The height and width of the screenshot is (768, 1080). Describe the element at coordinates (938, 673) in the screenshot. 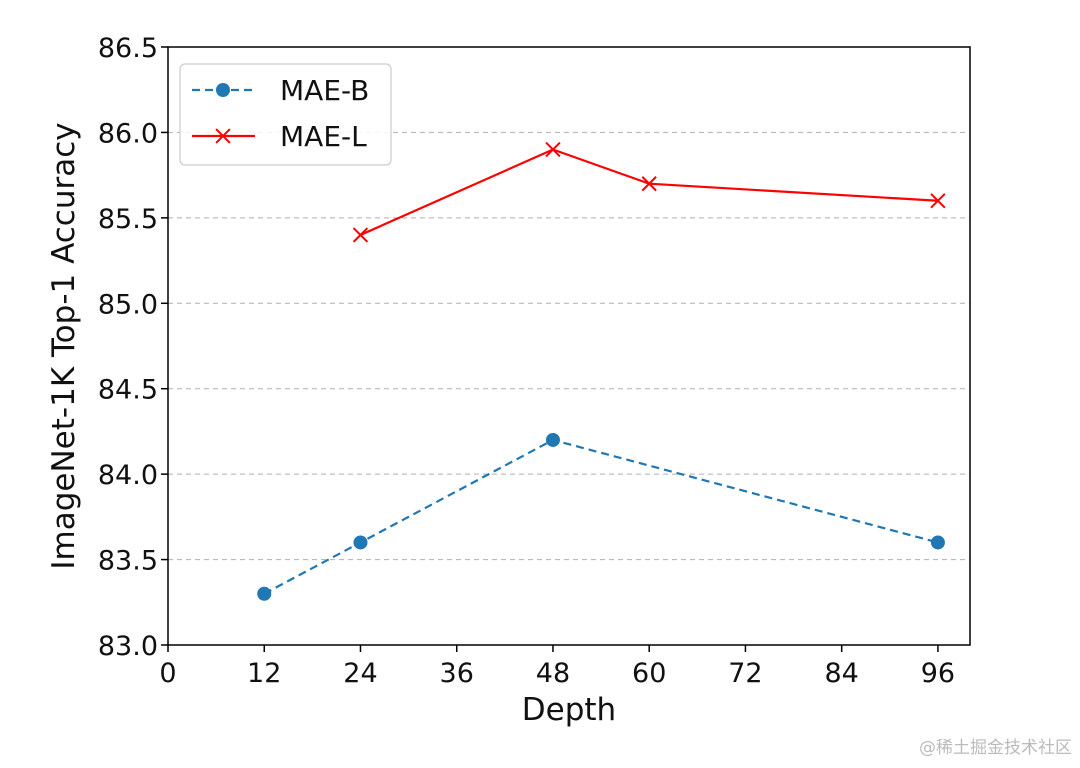

I see `x-tick-label: 96` at that location.